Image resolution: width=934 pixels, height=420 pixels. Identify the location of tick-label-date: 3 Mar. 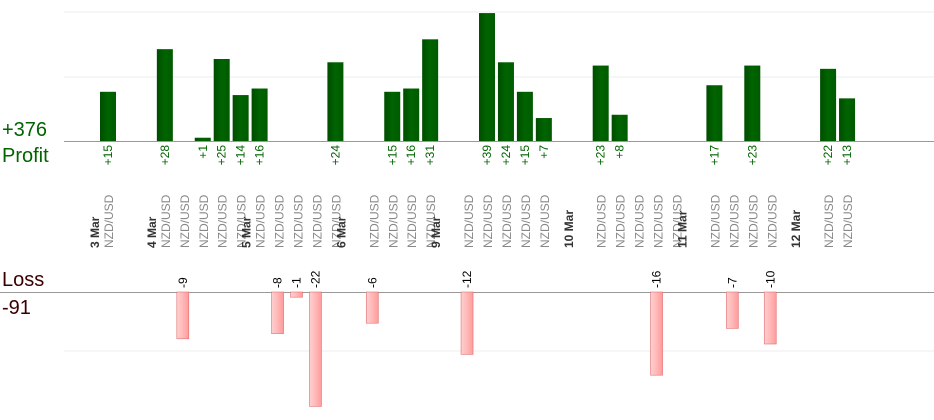
(95, 232).